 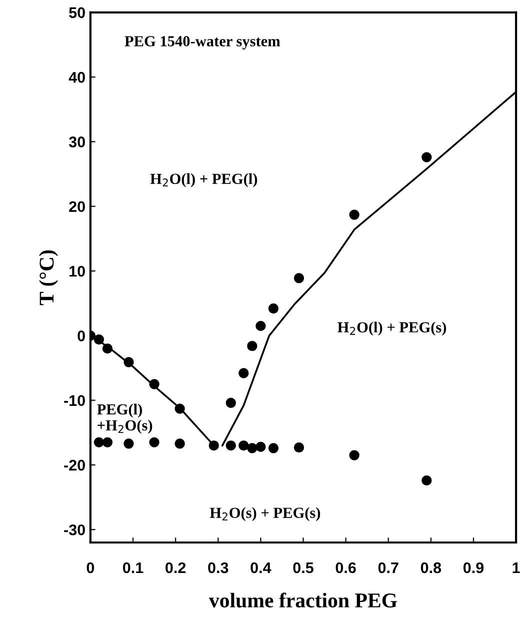 What do you see at coordinates (218, 568) in the screenshot?
I see `x-tick-label: 0.3` at bounding box center [218, 568].